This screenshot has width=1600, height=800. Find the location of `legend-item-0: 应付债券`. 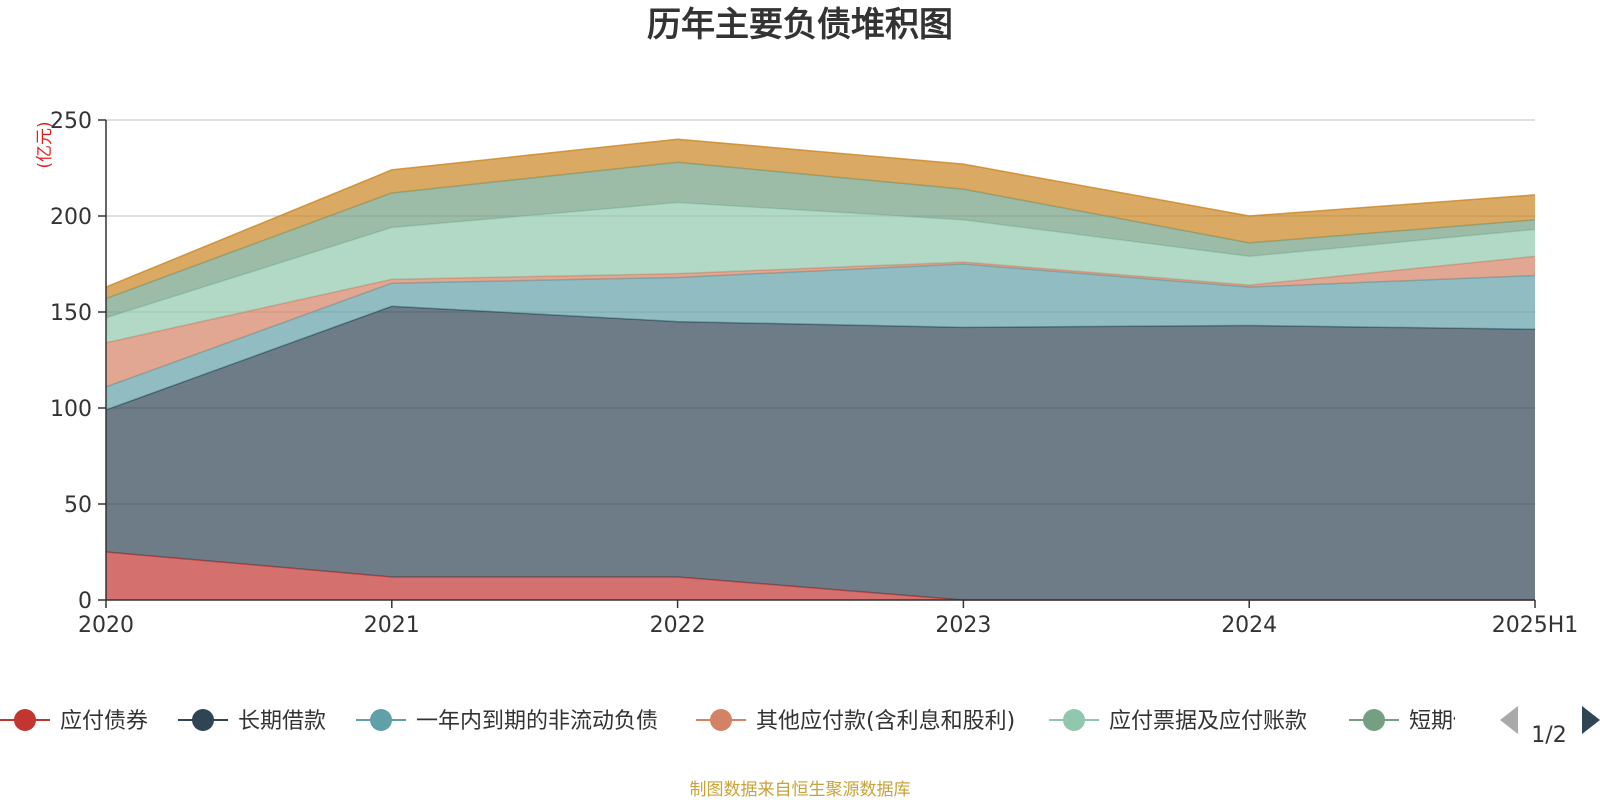

legend-item-0: 应付债券 is located at coordinates (74, 721).